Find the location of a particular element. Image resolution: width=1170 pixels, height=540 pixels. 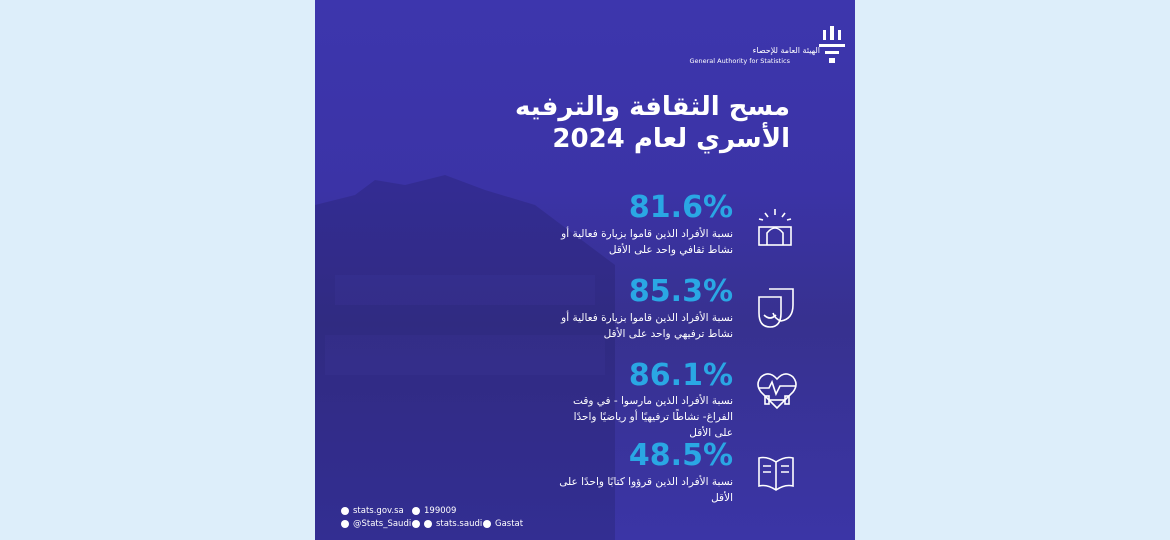

website: stats.gov.sa is located at coordinates (372, 511).